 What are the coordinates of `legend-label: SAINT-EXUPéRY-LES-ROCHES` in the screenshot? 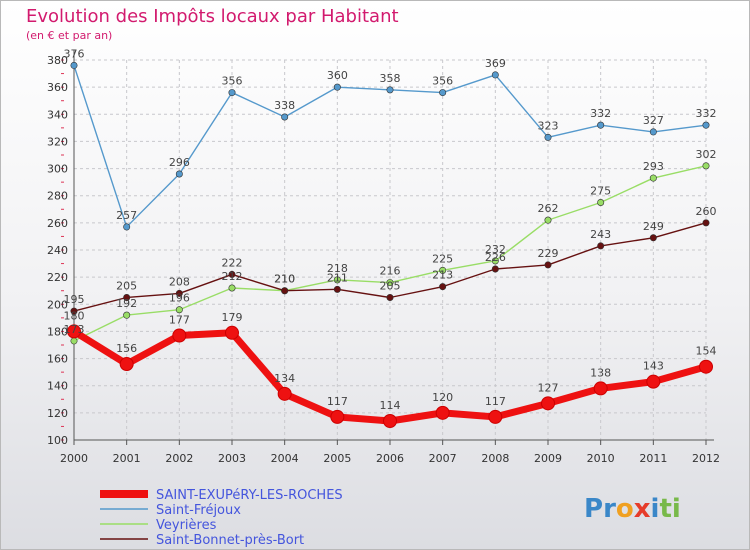 It's located at (249, 495).